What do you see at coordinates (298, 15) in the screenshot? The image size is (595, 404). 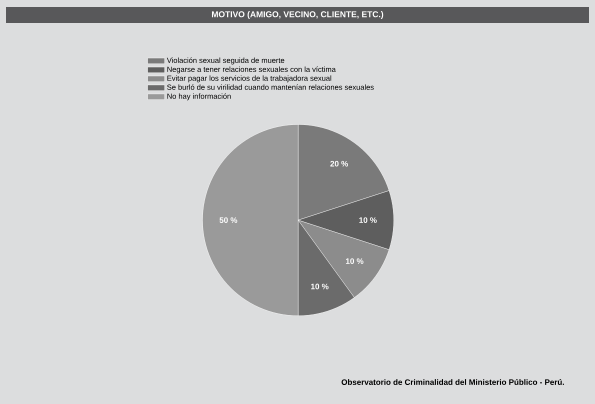 I see `chart-title: MOTIVO (AMIGO, VECINO, CLIENTE, ETC.)` at bounding box center [298, 15].